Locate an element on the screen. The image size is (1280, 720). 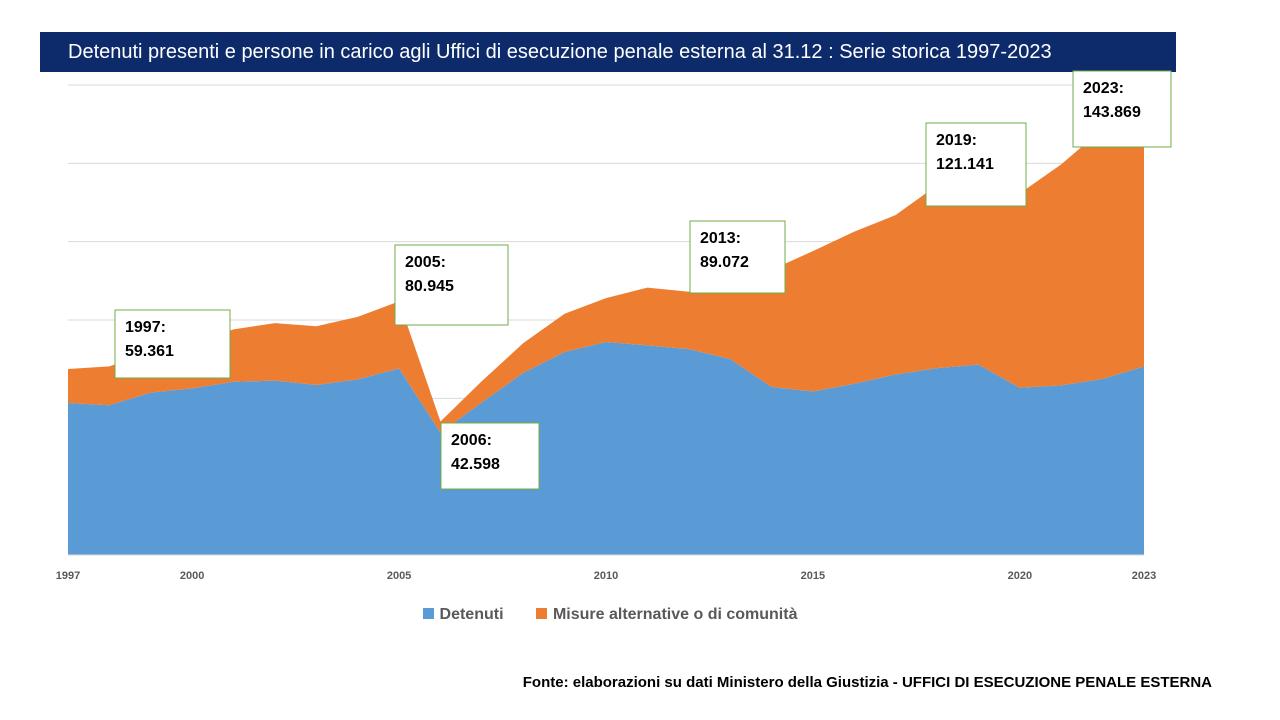
callout-2023: 2023: 143.869 is located at coordinates (1122, 109).